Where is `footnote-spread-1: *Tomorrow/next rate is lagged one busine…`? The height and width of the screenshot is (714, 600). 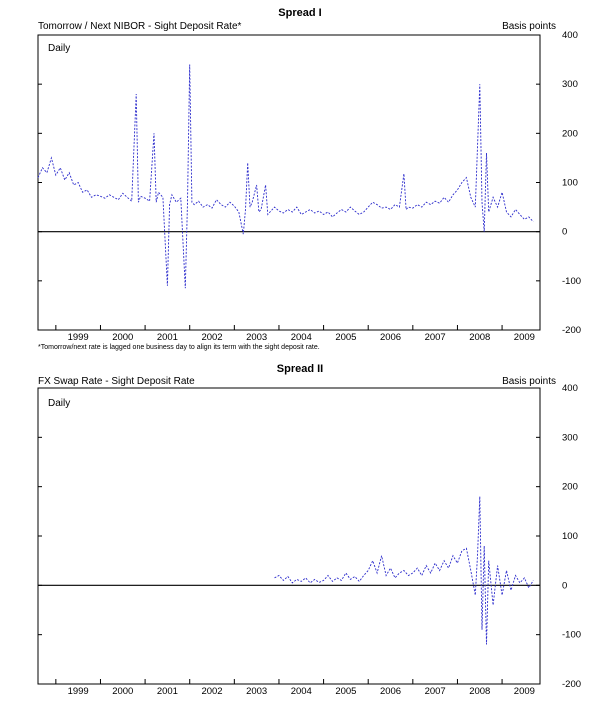
footnote-spread-1: *Tomorrow/next rate is lagged one busine… is located at coordinates (179, 347).